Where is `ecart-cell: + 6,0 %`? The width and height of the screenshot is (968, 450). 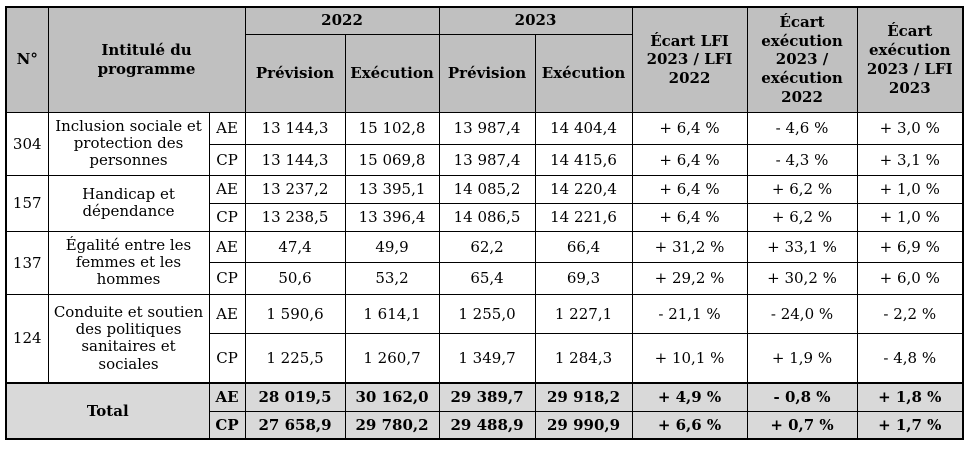
ecart-cell: + 6,0 % is located at coordinates (910, 278).